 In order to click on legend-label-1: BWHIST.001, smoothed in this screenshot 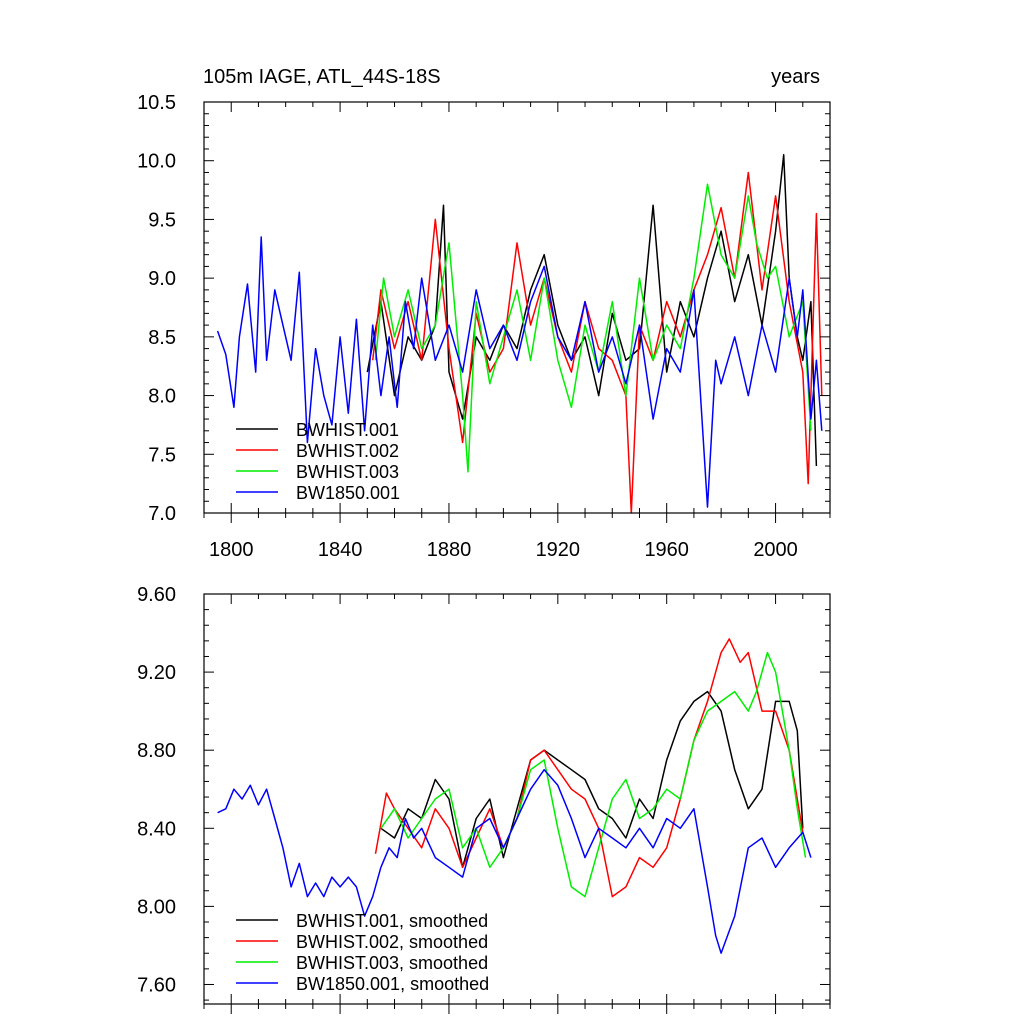, I will do `click(392, 921)`.